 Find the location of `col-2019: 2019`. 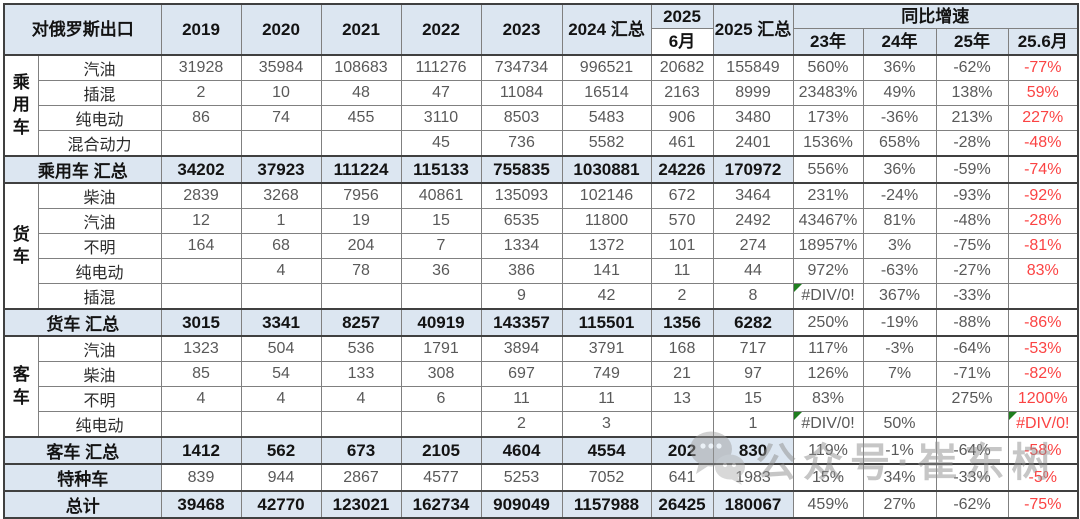

col-2019: 2019 is located at coordinates (201, 29).